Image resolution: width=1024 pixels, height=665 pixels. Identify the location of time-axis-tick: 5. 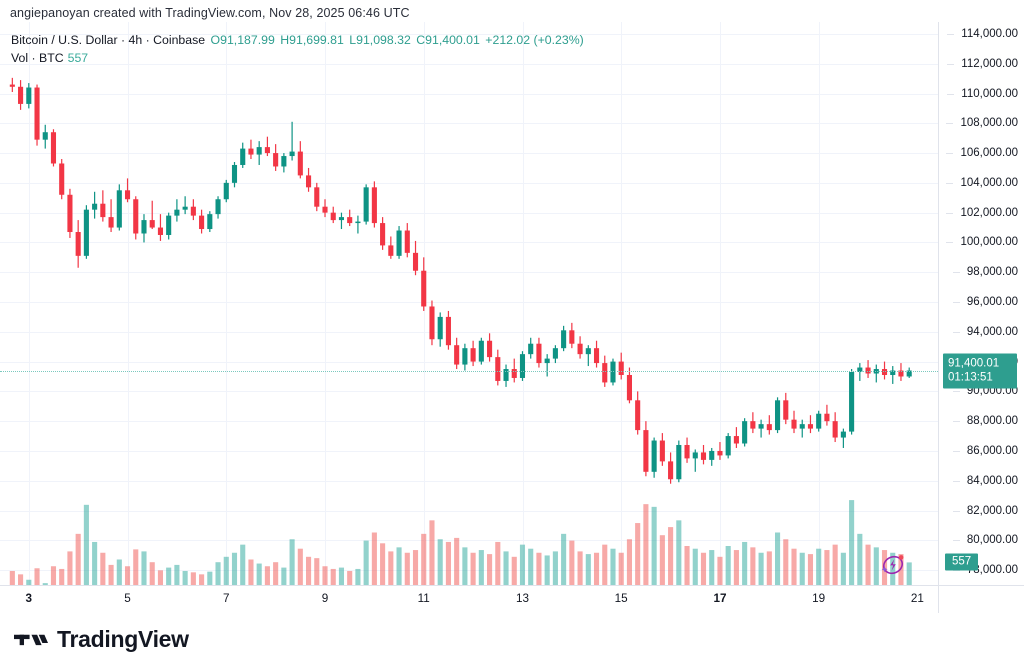
(127, 598).